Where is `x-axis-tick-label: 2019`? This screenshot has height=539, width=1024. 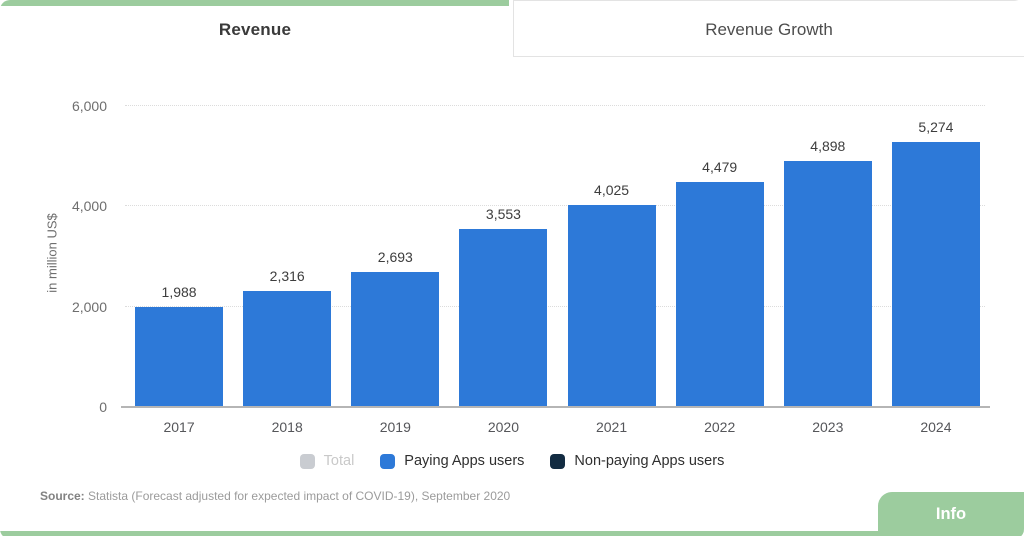
x-axis-tick-label: 2019 is located at coordinates (395, 427).